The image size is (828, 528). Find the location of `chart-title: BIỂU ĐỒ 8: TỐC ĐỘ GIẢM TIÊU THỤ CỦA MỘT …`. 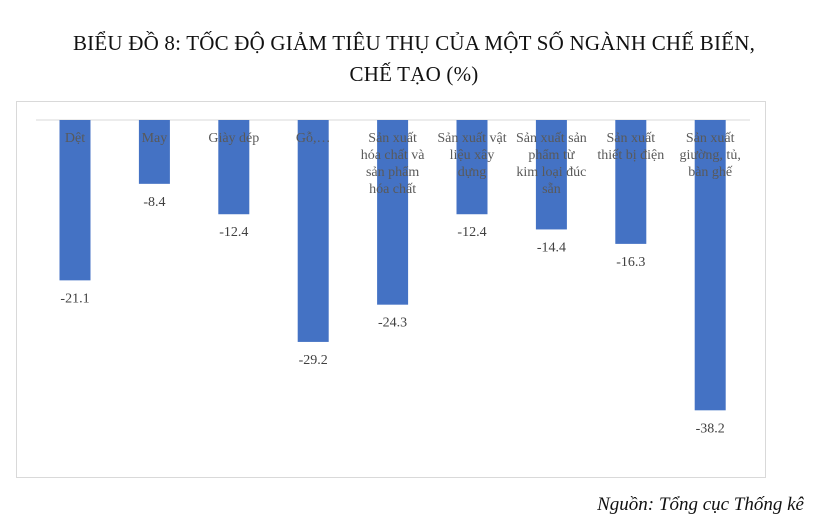

chart-title: BIỂU ĐỒ 8: TỐC ĐỘ GIẢM TIÊU THỤ CỦA MỘT … is located at coordinates (414, 59).